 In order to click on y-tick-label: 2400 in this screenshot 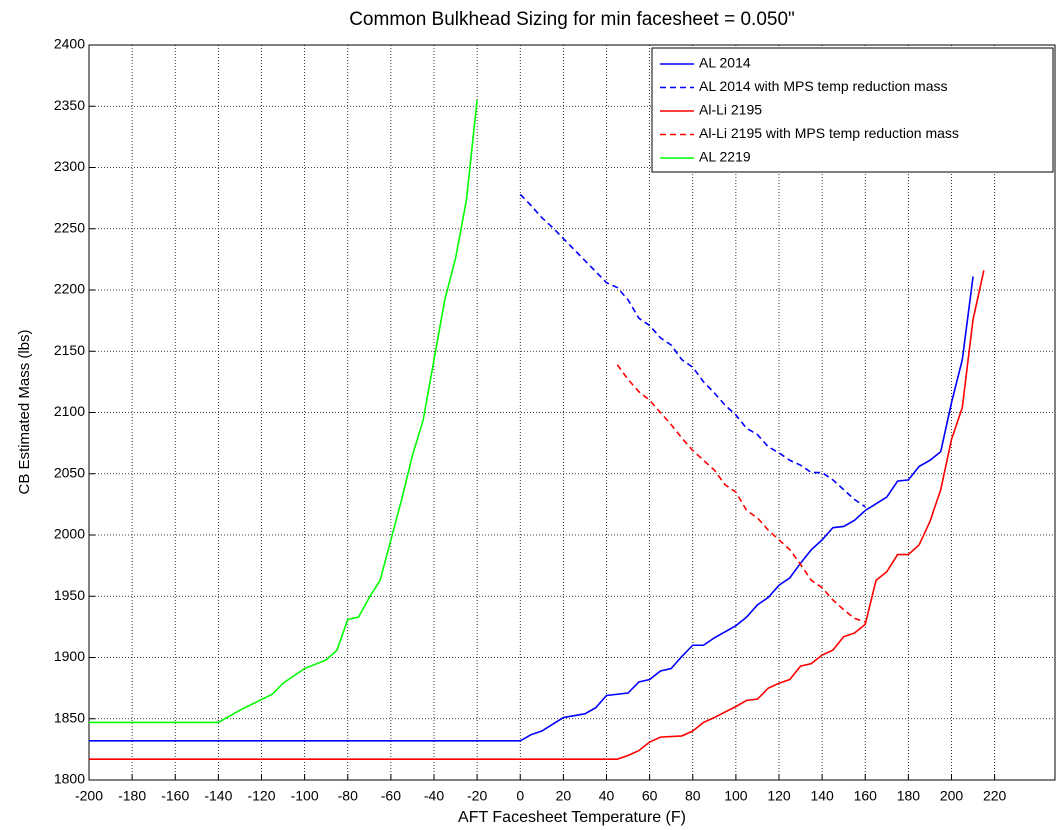, I will do `click(69, 44)`.